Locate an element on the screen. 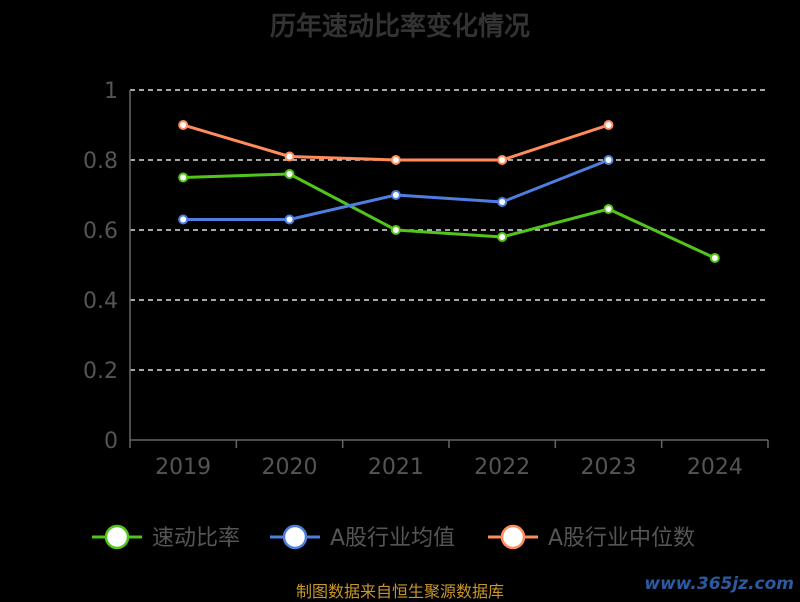 Image resolution: width=800 pixels, height=602 pixels. legend: 速动比率 A股行业均值 A股行业中位数 is located at coordinates (393, 537).